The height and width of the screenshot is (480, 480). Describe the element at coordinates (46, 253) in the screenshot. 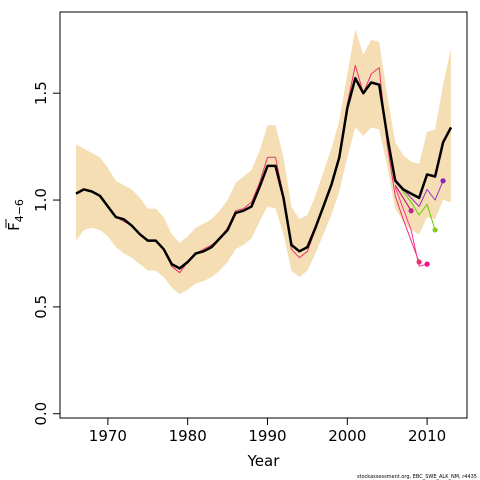

I see `y-axis: 0.0 0.5 1.0 1.5` at that location.